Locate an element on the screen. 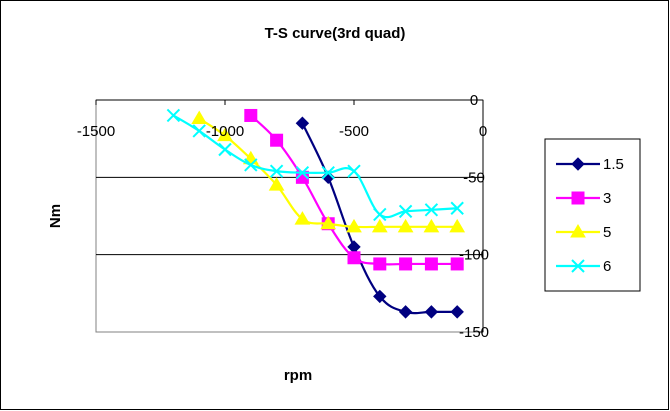 The width and height of the screenshot is (670, 411). legend-box is located at coordinates (592, 215).